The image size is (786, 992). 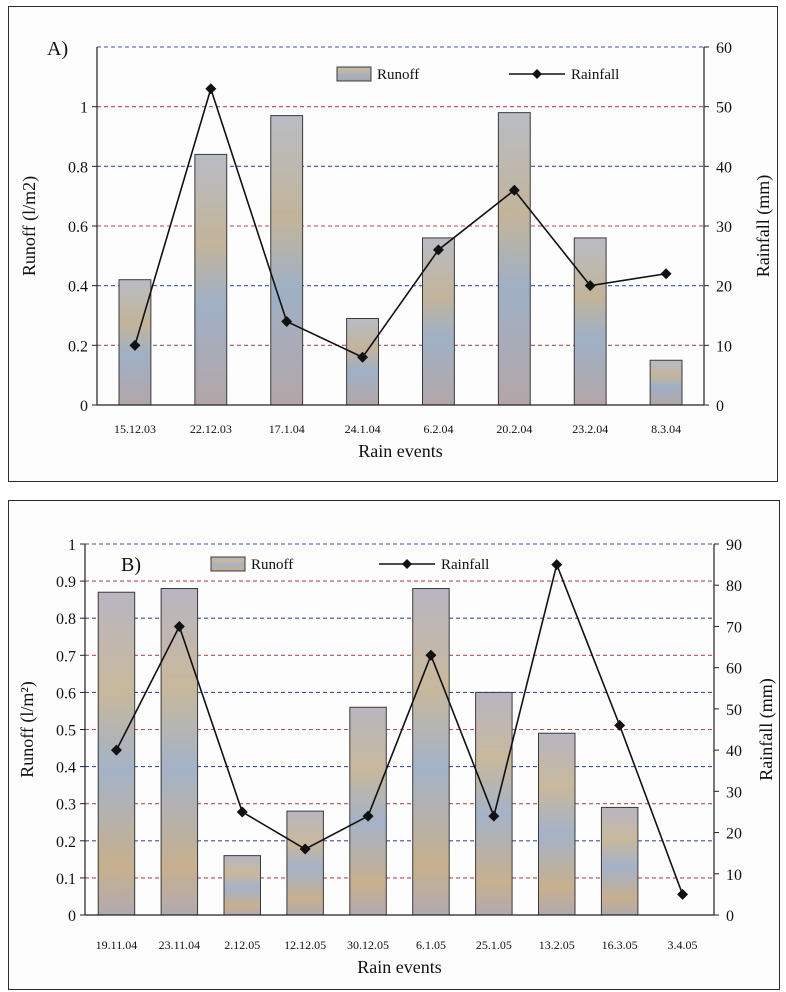 I want to click on rainfall-point-6.1.05, so click(x=431, y=655).